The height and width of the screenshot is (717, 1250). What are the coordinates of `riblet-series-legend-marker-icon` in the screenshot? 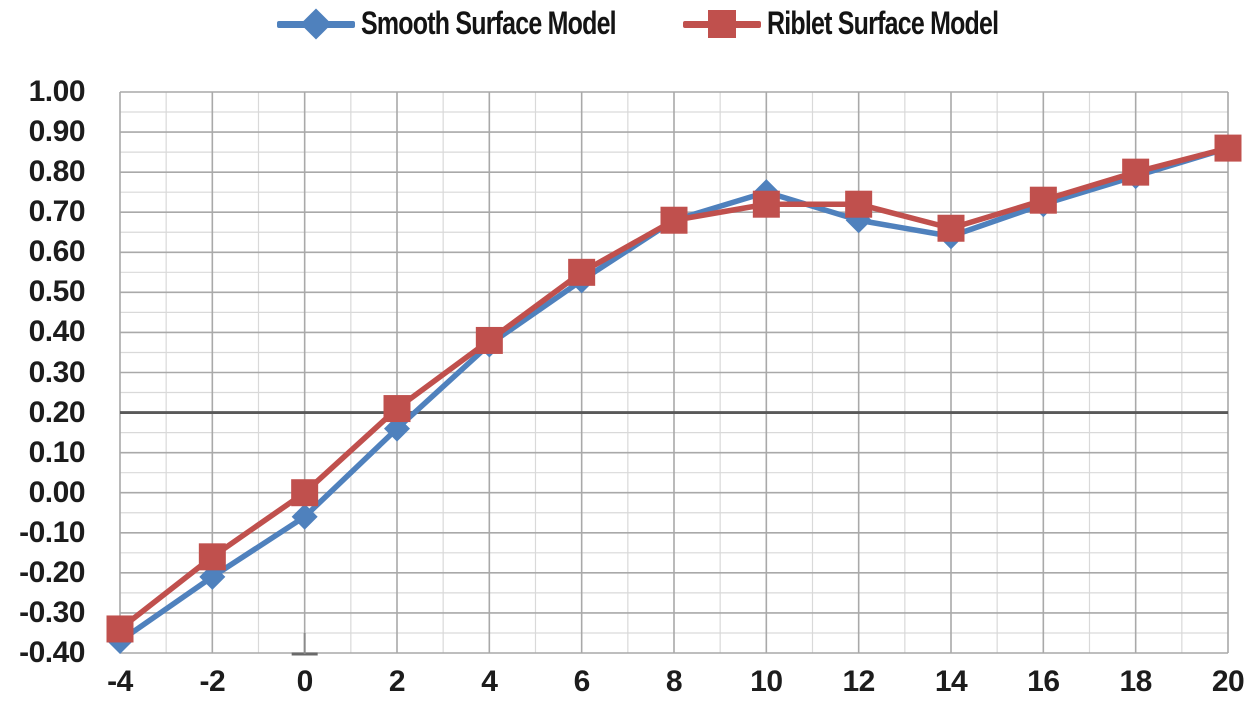 It's located at (722, 23).